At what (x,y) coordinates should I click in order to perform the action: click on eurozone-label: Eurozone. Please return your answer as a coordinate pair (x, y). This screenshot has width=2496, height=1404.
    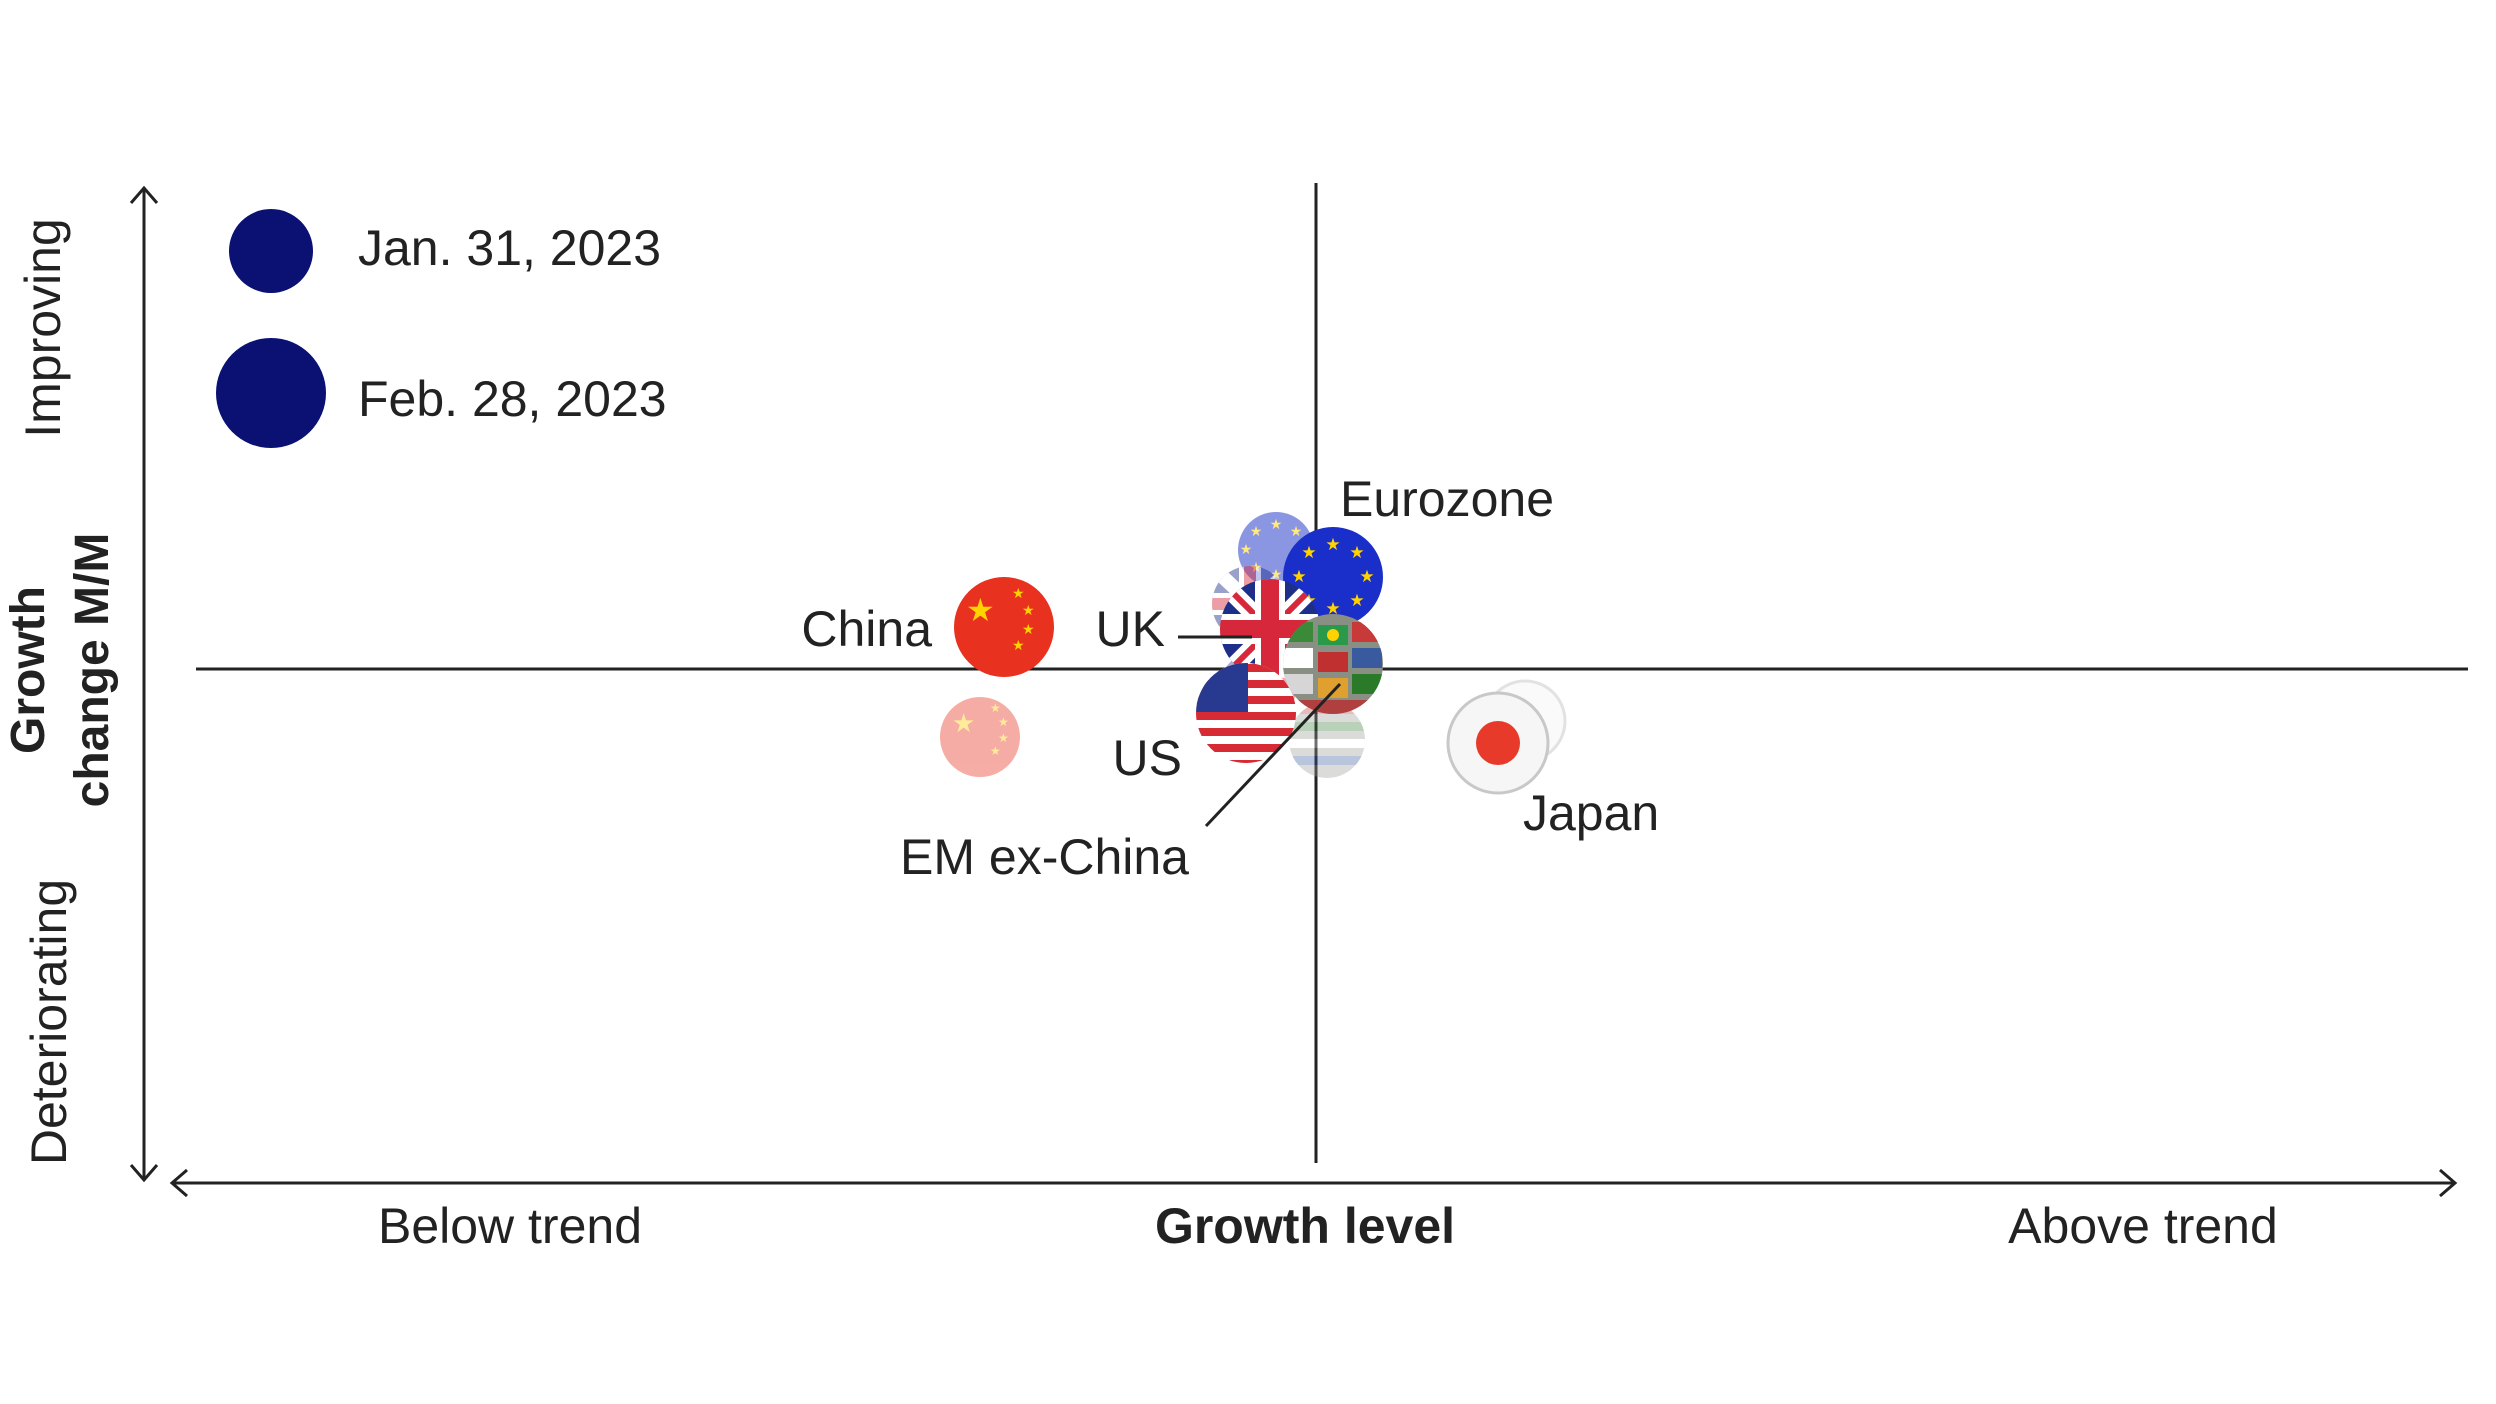
    Looking at the image, I should click on (1447, 499).